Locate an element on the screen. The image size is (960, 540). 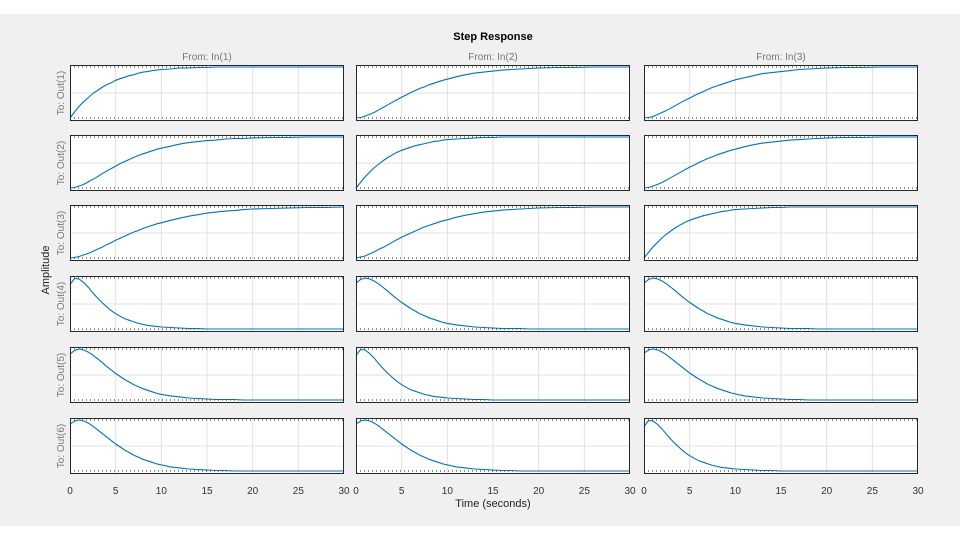
panel-out2-in2-frame is located at coordinates (493, 163).